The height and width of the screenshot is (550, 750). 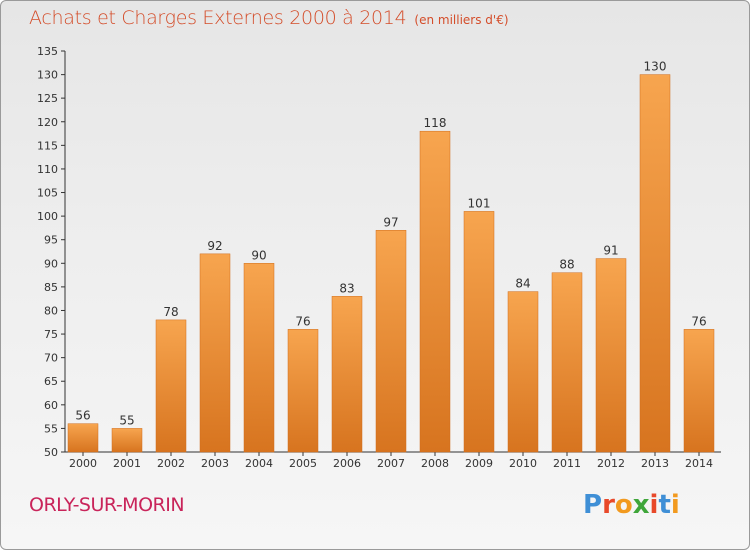 What do you see at coordinates (566, 265) in the screenshot?
I see `data-label: 88` at bounding box center [566, 265].